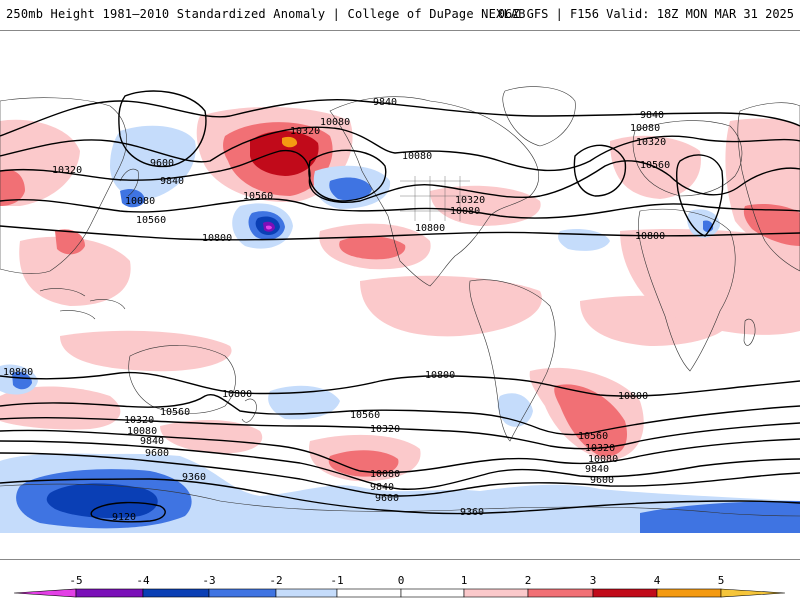  What do you see at coordinates (63, 185) in the screenshot?
I see `coast-asia-west` at bounding box center [63, 185].